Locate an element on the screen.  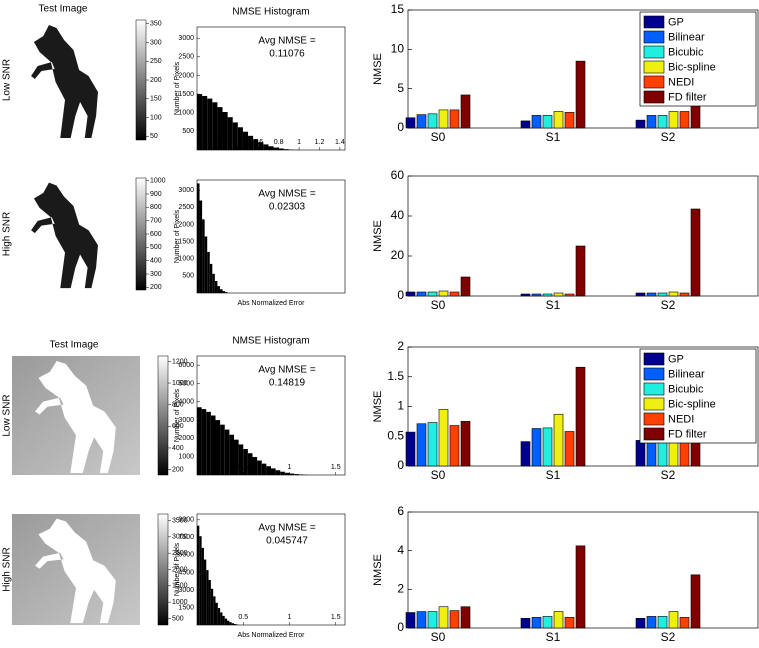
y-tick-label: 1.5 is located at coordinates (395, 376).